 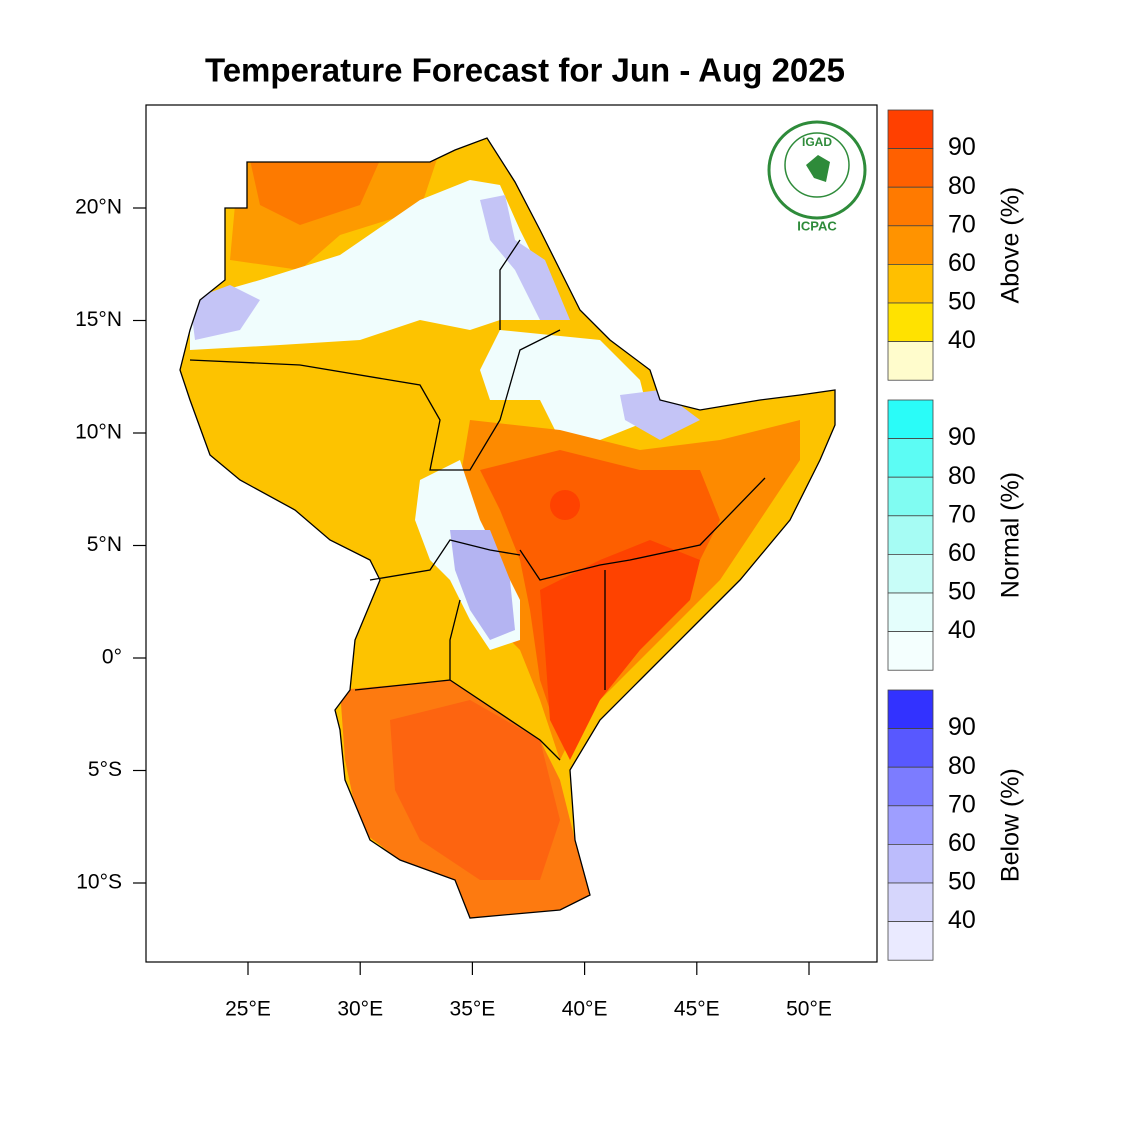 What do you see at coordinates (473, 1009) in the screenshot?
I see `x-tick-label: 35°E` at bounding box center [473, 1009].